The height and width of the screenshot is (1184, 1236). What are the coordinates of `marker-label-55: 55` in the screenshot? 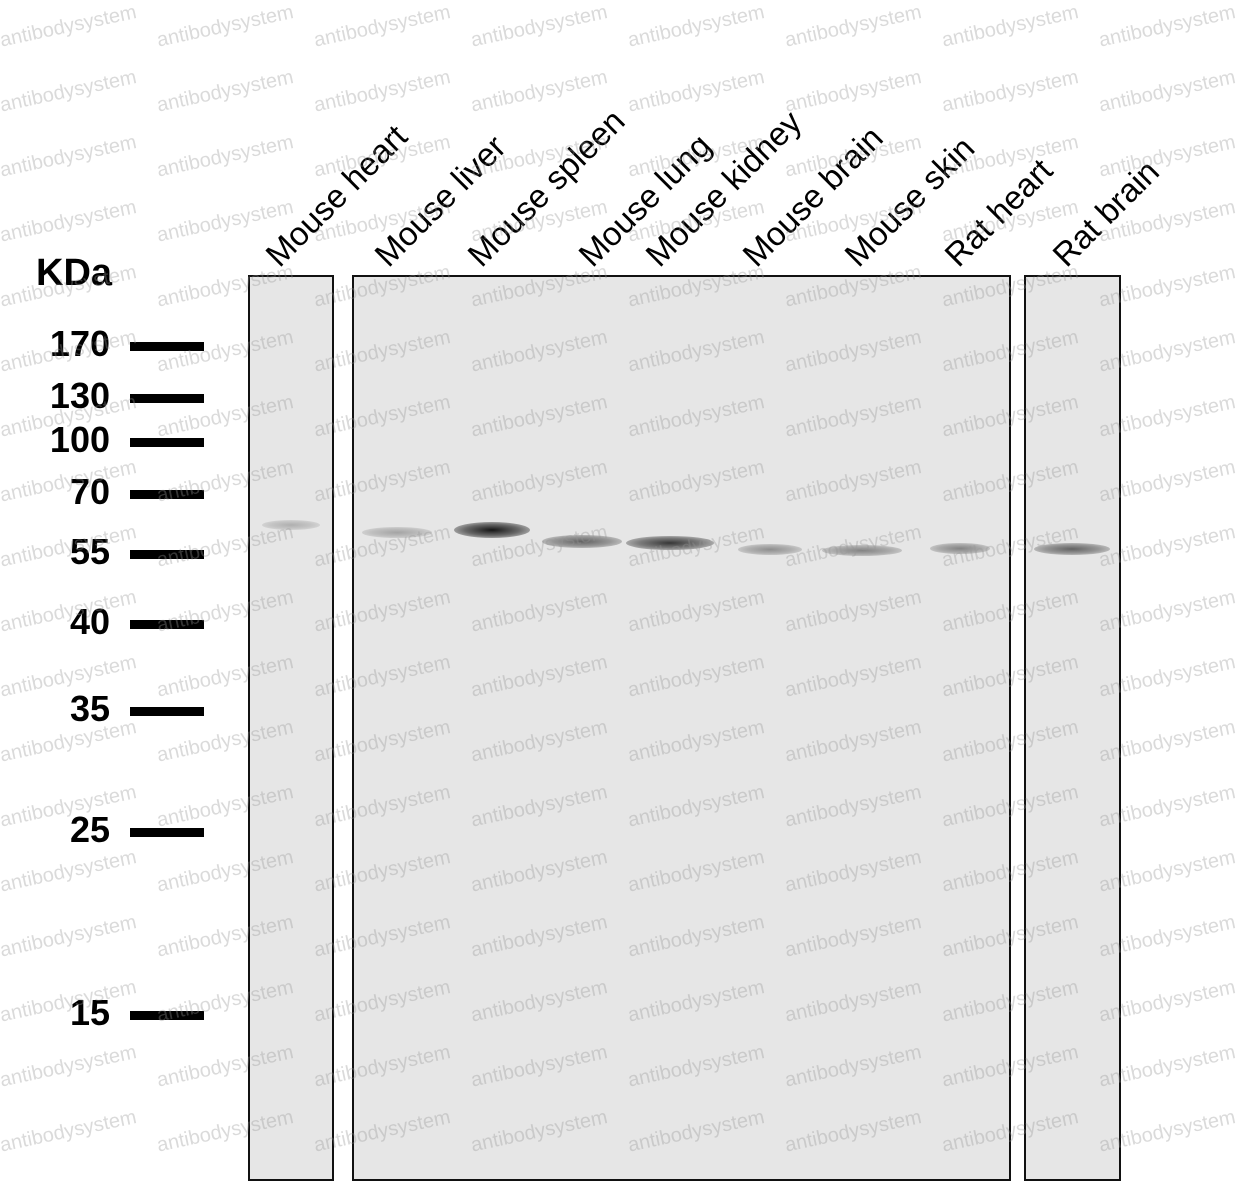 It's located at (89, 551).